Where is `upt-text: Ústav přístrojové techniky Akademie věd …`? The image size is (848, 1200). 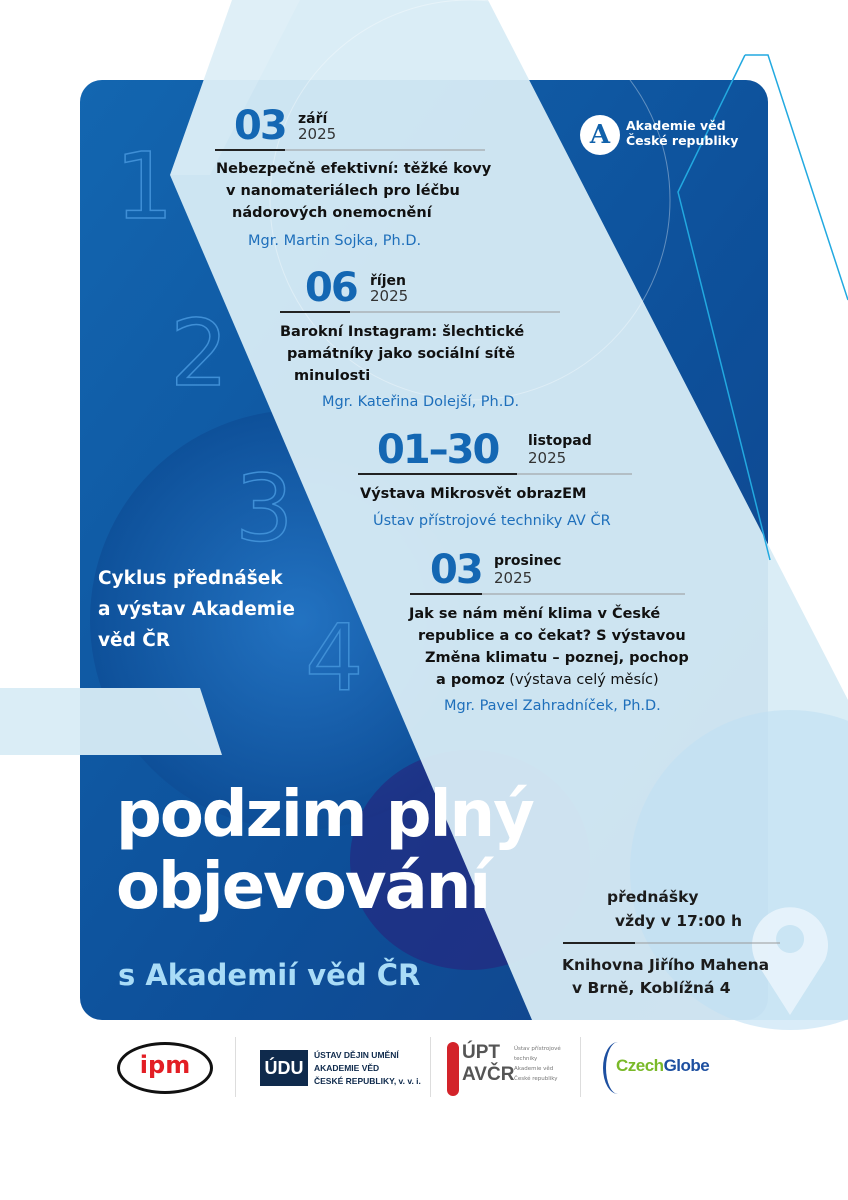
upt-text: Ústav přístrojové techniky Akademie věd … is located at coordinates (537, 1064).